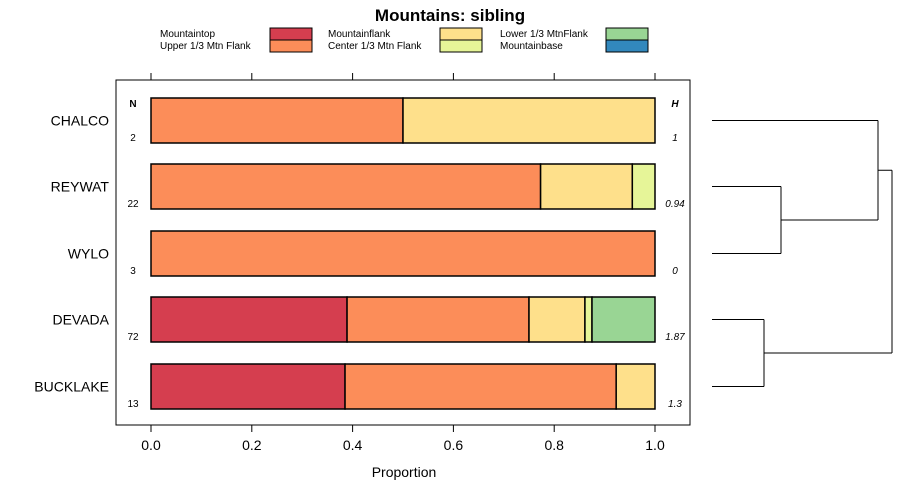 The height and width of the screenshot is (500, 900). I want to click on bar-segment-bucklake-mountaintop, so click(248, 386).